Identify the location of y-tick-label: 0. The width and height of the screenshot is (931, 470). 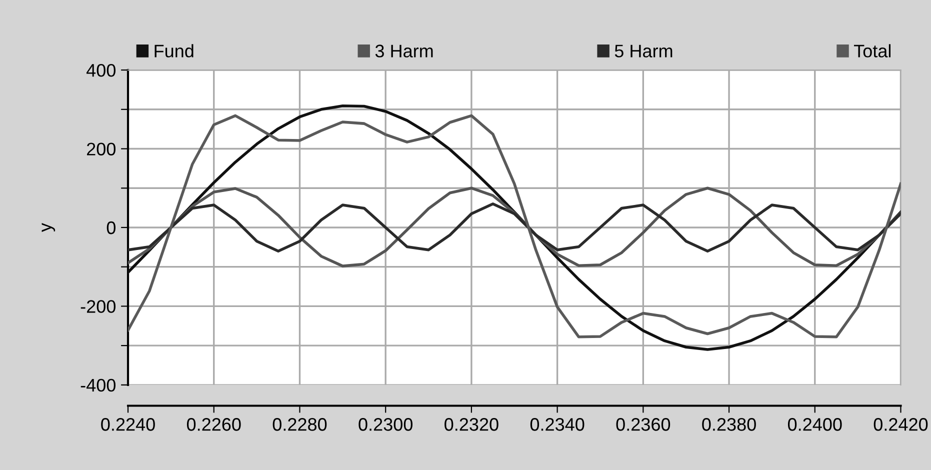
(111, 227).